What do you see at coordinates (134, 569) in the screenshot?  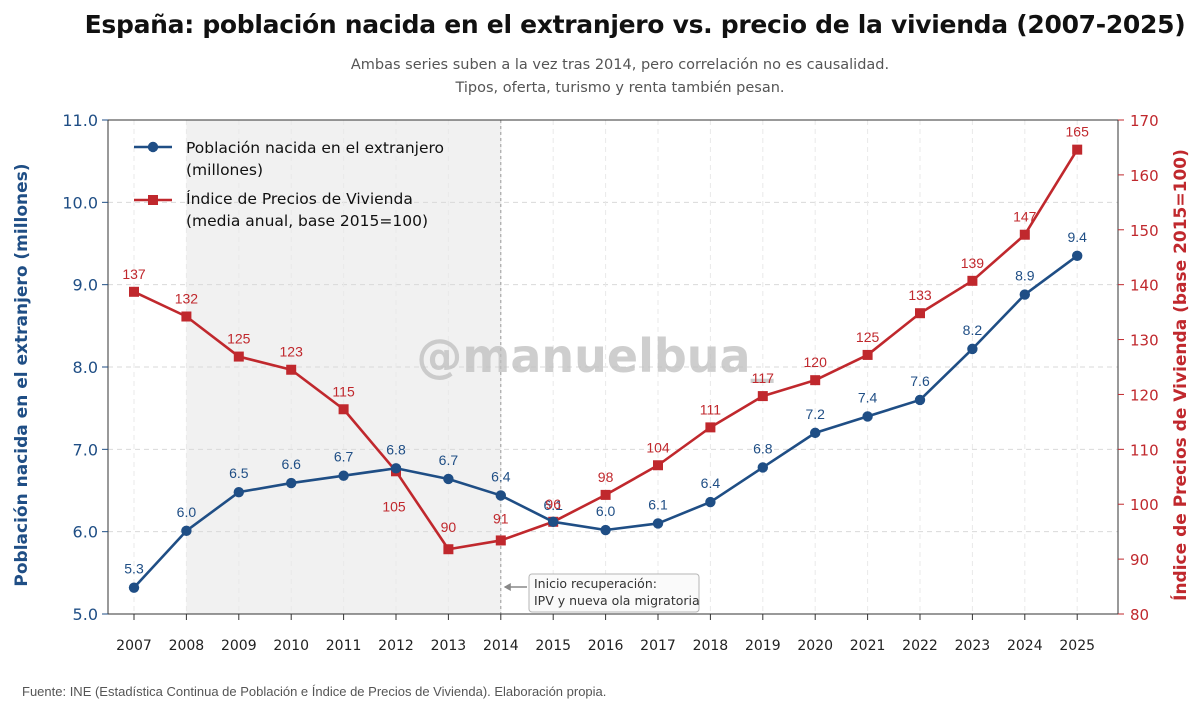 I see `foreign-born-population-label: 5.3` at bounding box center [134, 569].